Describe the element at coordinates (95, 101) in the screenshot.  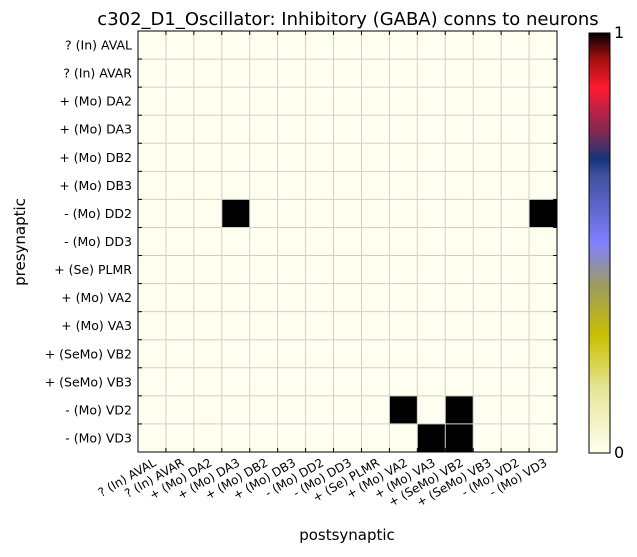
I see `y-tick-label: + (Mo) DA2` at that location.